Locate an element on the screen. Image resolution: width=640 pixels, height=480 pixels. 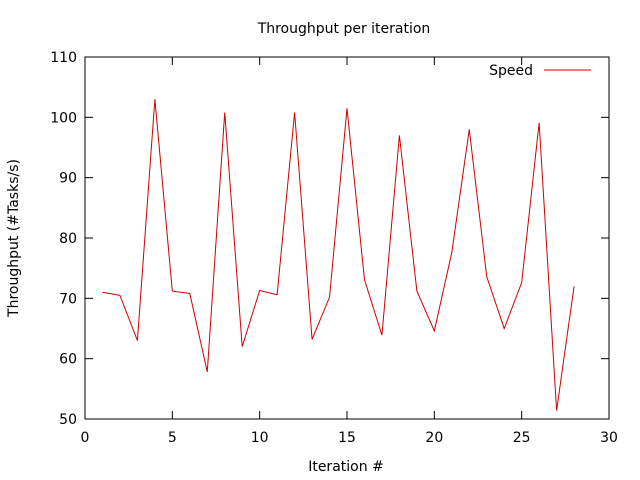
y-tick-label: 50 is located at coordinates (68, 420).